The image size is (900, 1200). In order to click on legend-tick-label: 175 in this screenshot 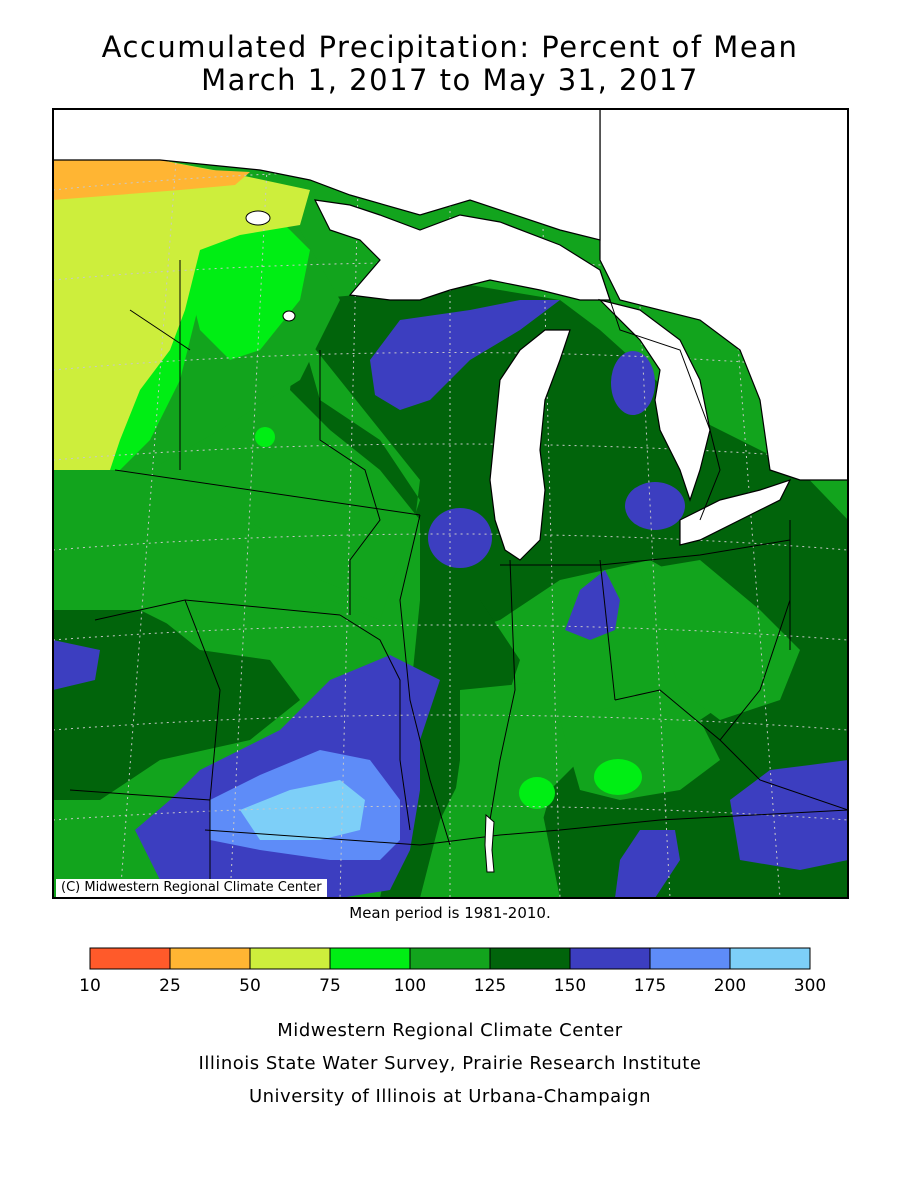, I will do `click(650, 986)`.